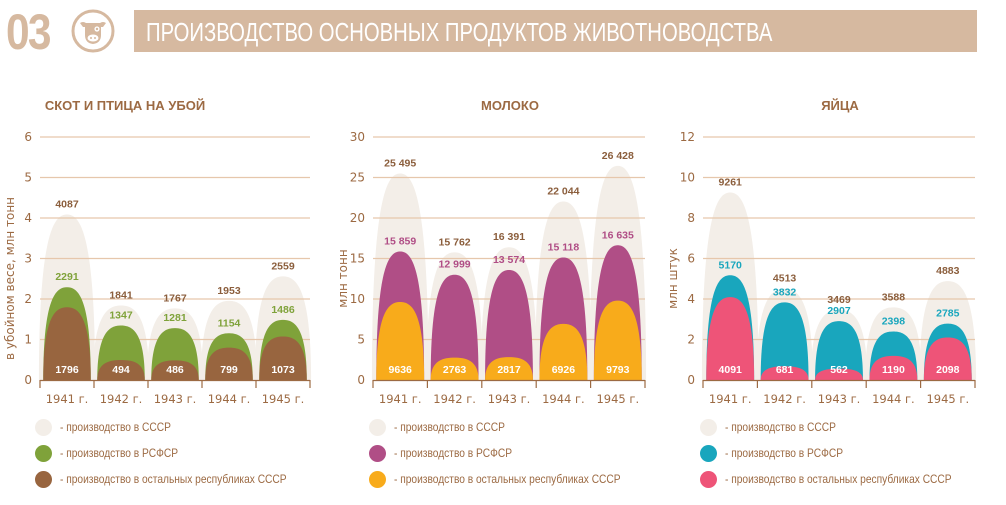 This screenshot has height=505, width=1006. Describe the element at coordinates (839, 311) in the screenshot. I see `value-label-rsfsr: 2907` at that location.